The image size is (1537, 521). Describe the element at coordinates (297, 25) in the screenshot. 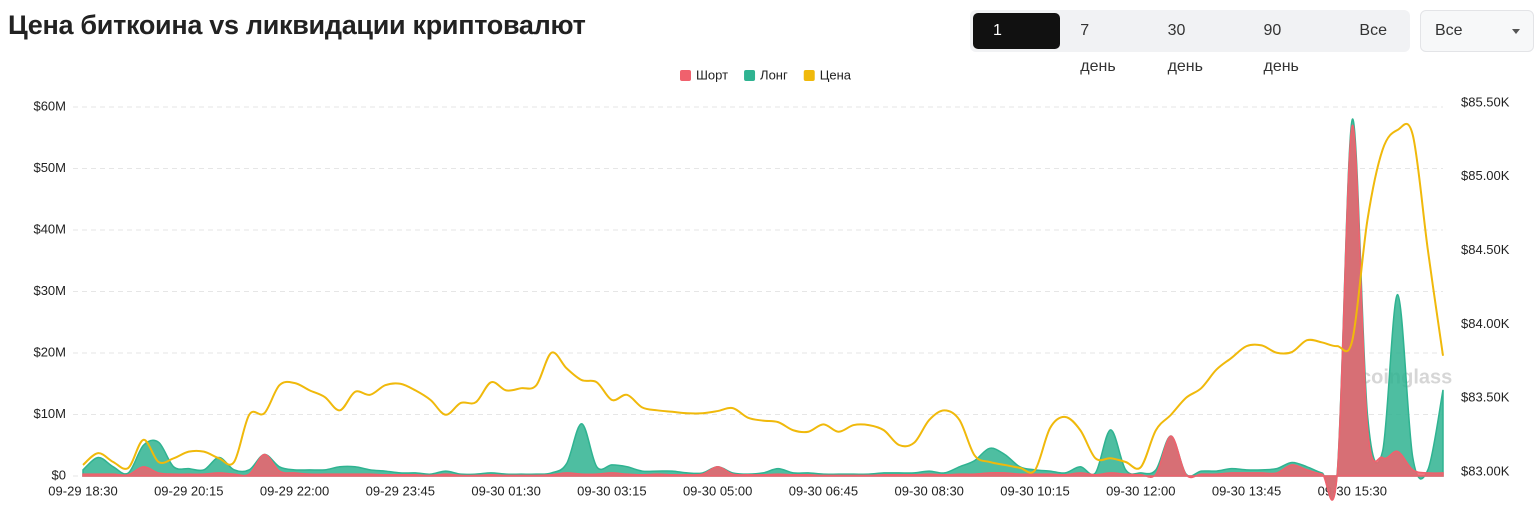

I see `page-title: Цена биткоина vs ликвидации криптовалют` at that location.